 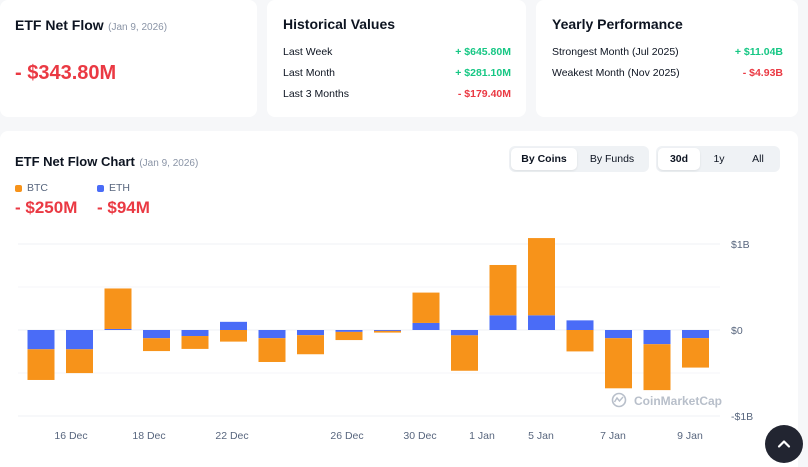 I want to click on historical-label-last-month: Last Month, so click(x=309, y=73).